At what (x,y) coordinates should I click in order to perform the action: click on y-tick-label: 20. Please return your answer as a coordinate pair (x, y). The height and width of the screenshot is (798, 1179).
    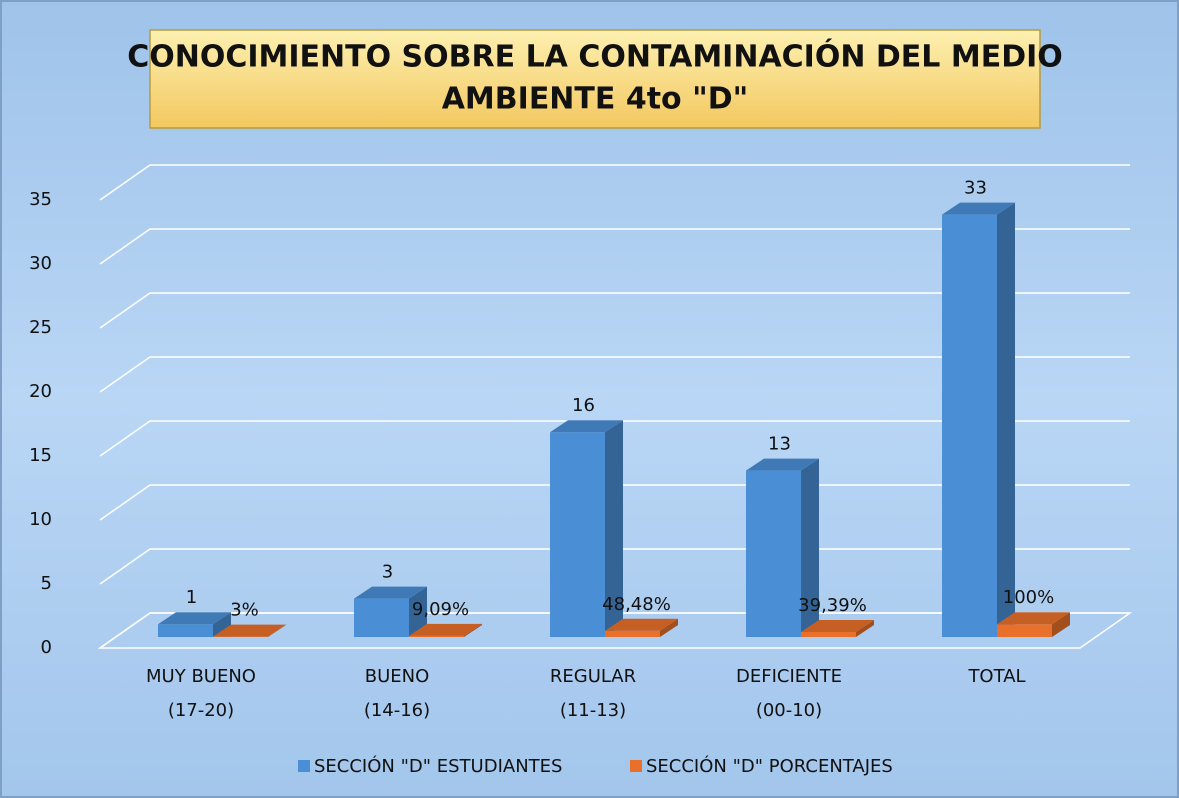
    Looking at the image, I should click on (40, 391).